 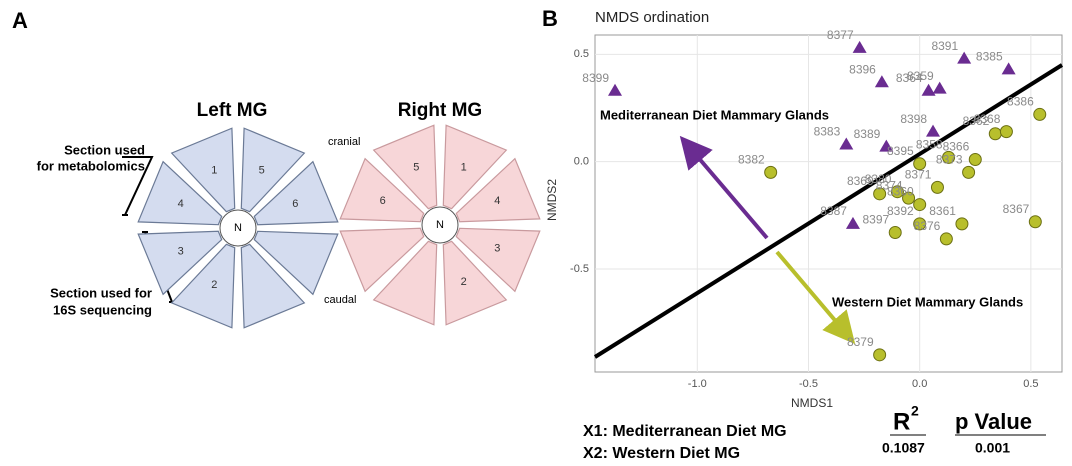 I want to click on note: X2: Western Diet MG, so click(x=661, y=453).